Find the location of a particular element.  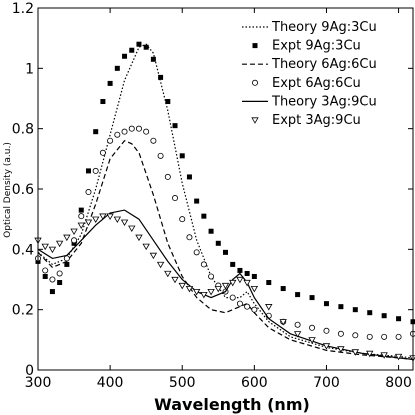

legend-item: Theory 9Ag:3Cu is located at coordinates (309, 27).